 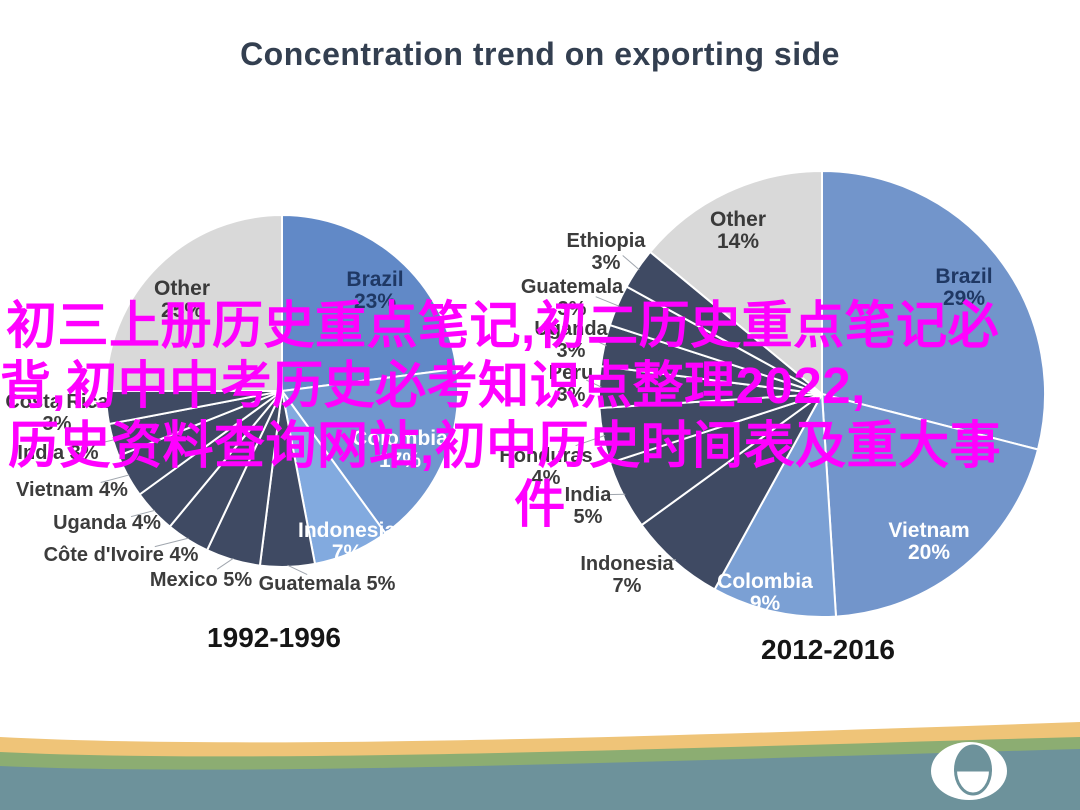 I want to click on pie-slice-2012-2016-vietnam, so click(x=930, y=505).